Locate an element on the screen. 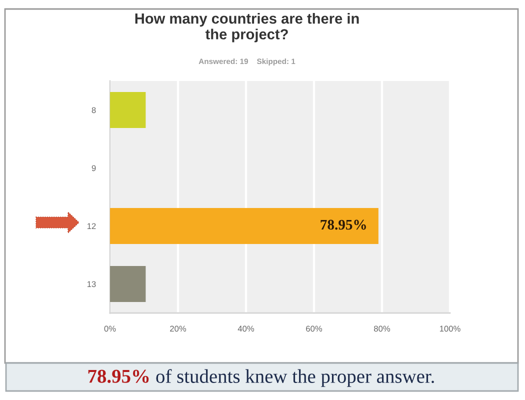  x-tick-label: 100% is located at coordinates (450, 329).